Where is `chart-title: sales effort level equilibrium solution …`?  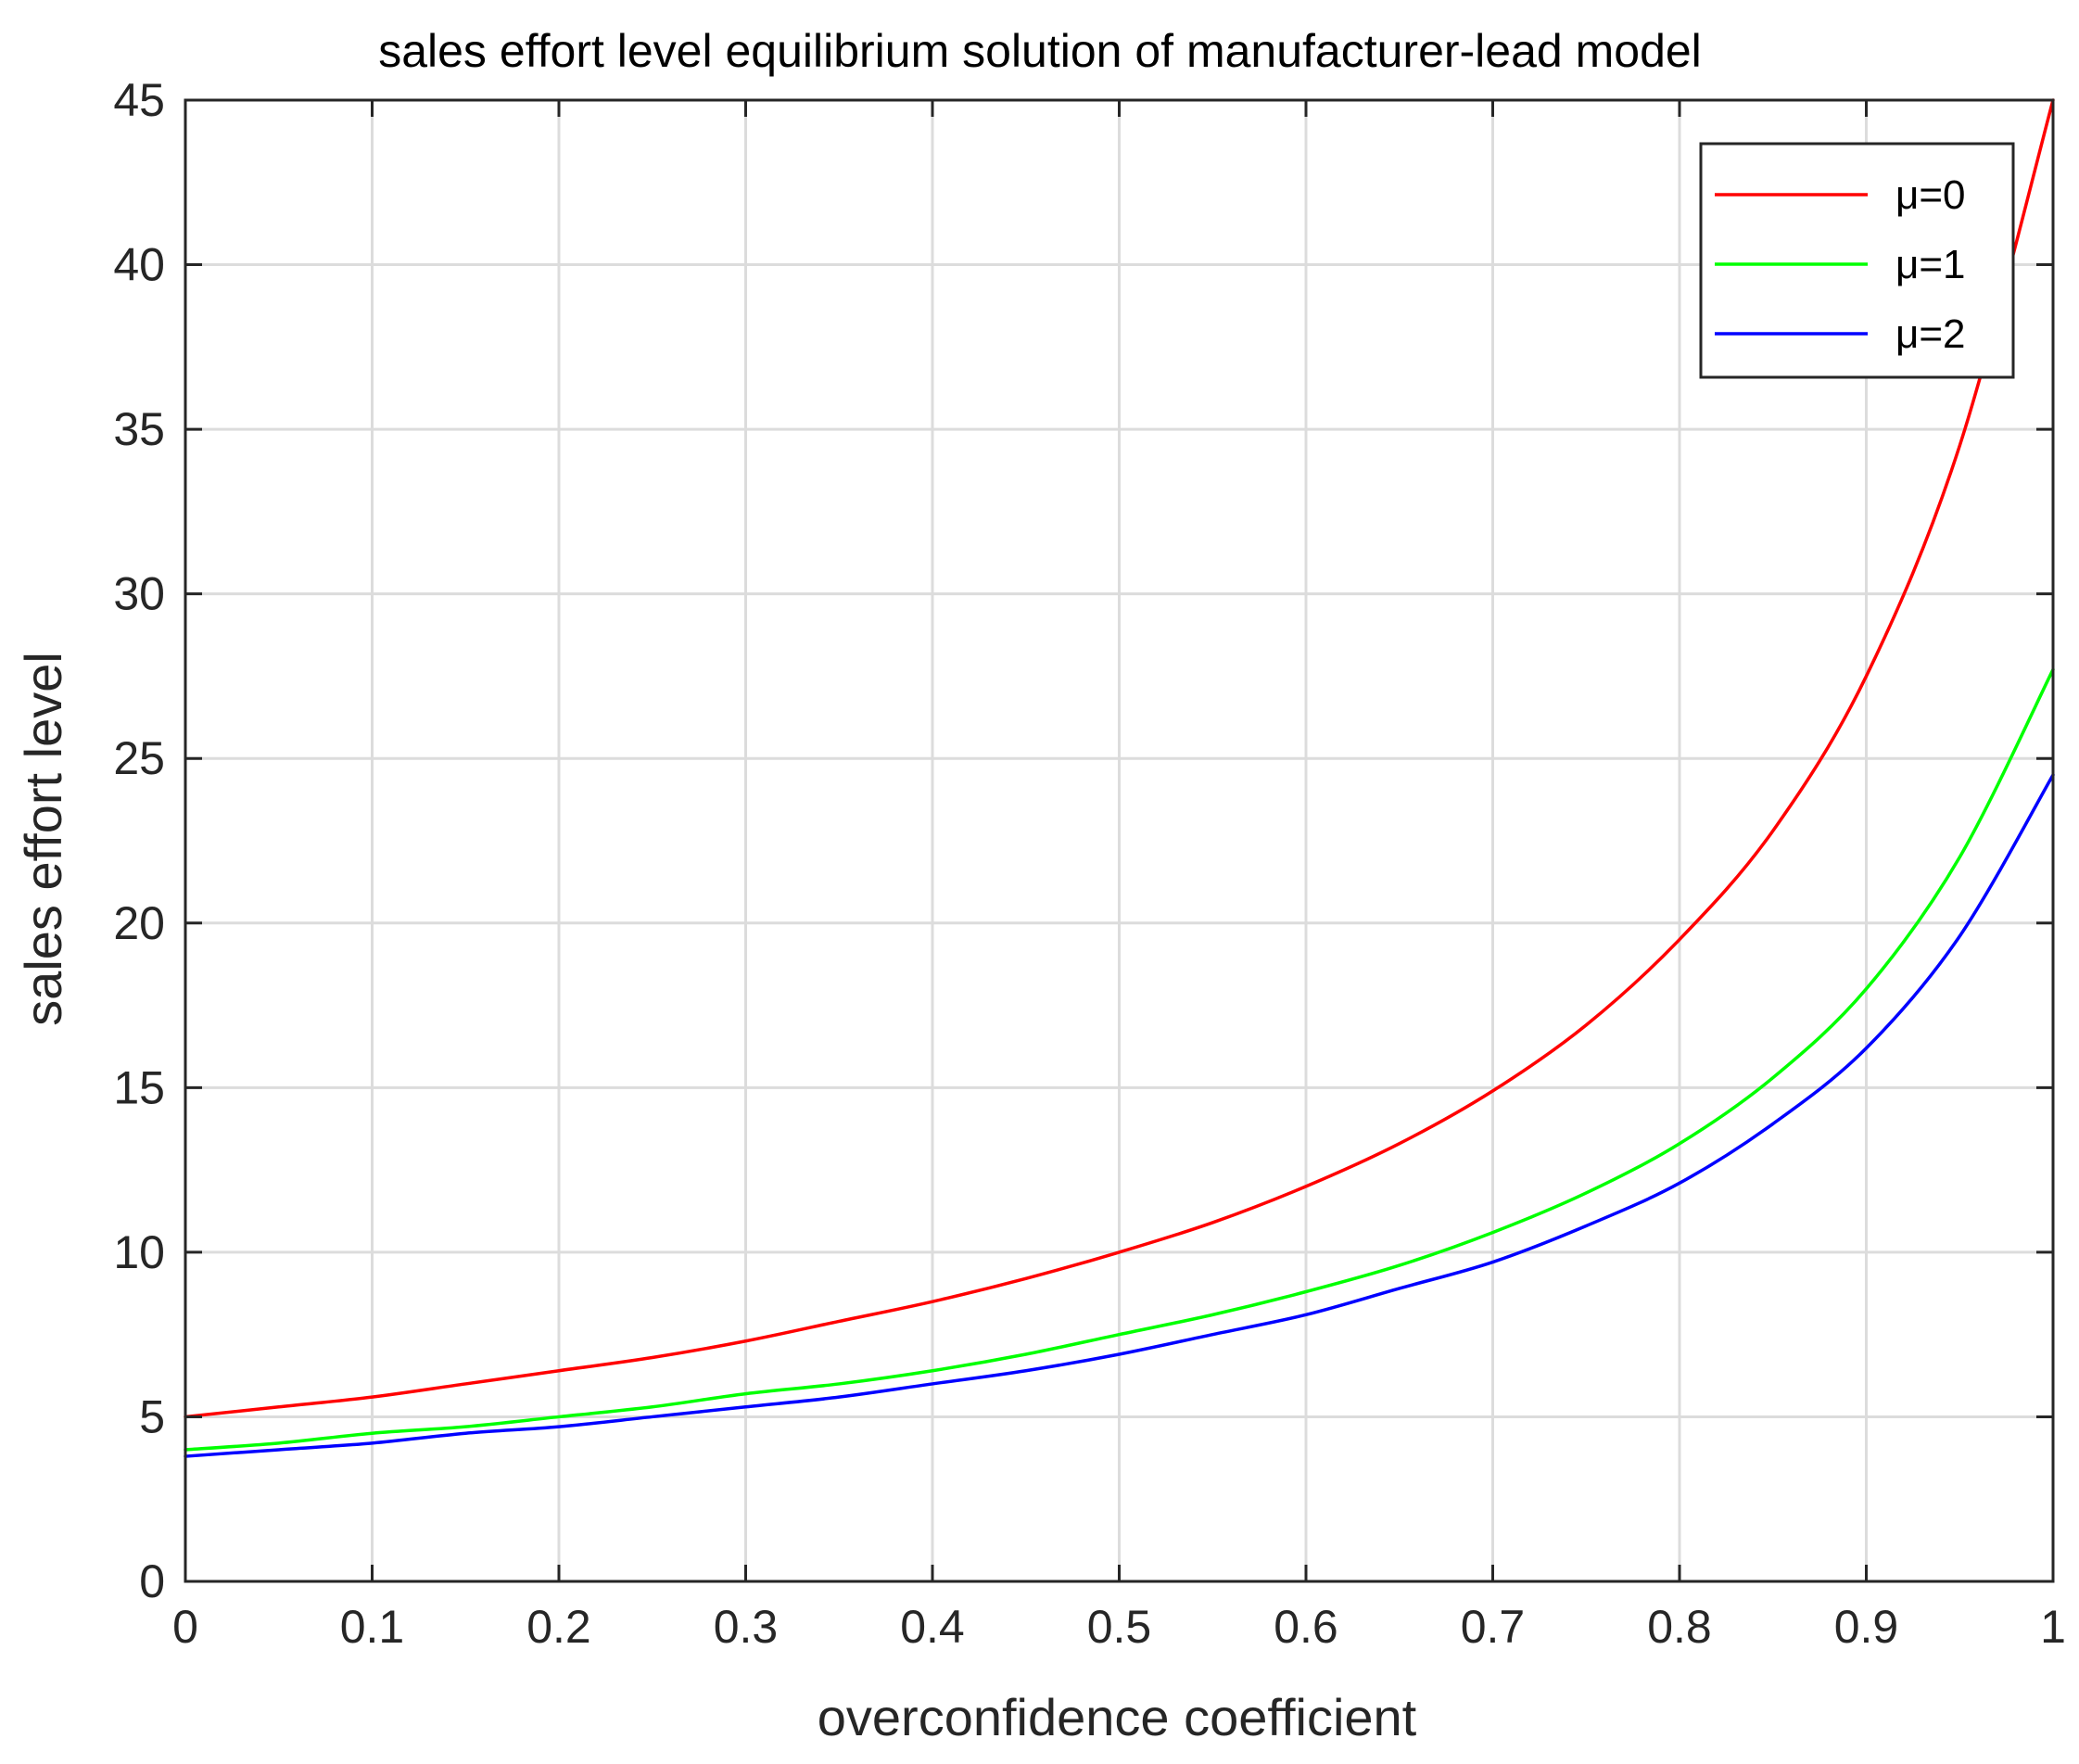
chart-title: sales effort level equilibrium solution … is located at coordinates (1040, 51).